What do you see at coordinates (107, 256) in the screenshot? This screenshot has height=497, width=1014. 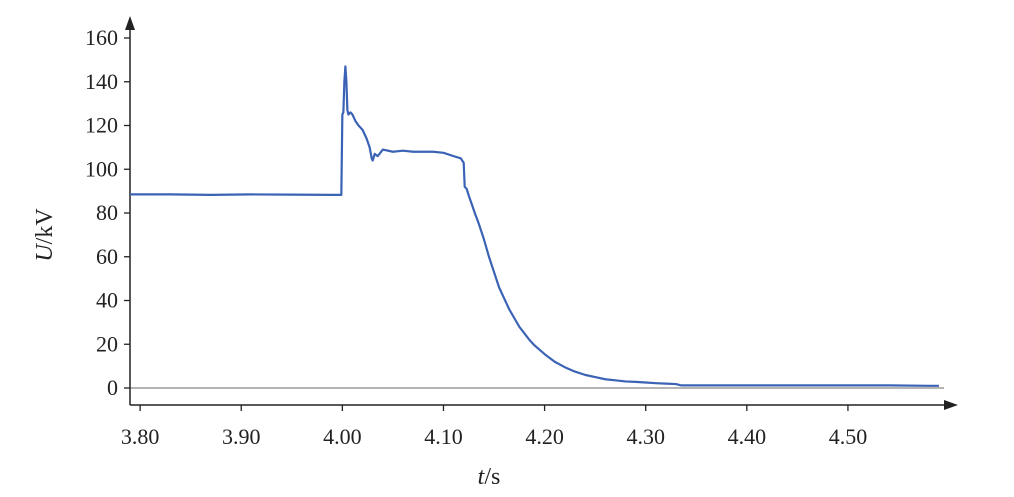 I see `y-tick-label: 60` at bounding box center [107, 256].